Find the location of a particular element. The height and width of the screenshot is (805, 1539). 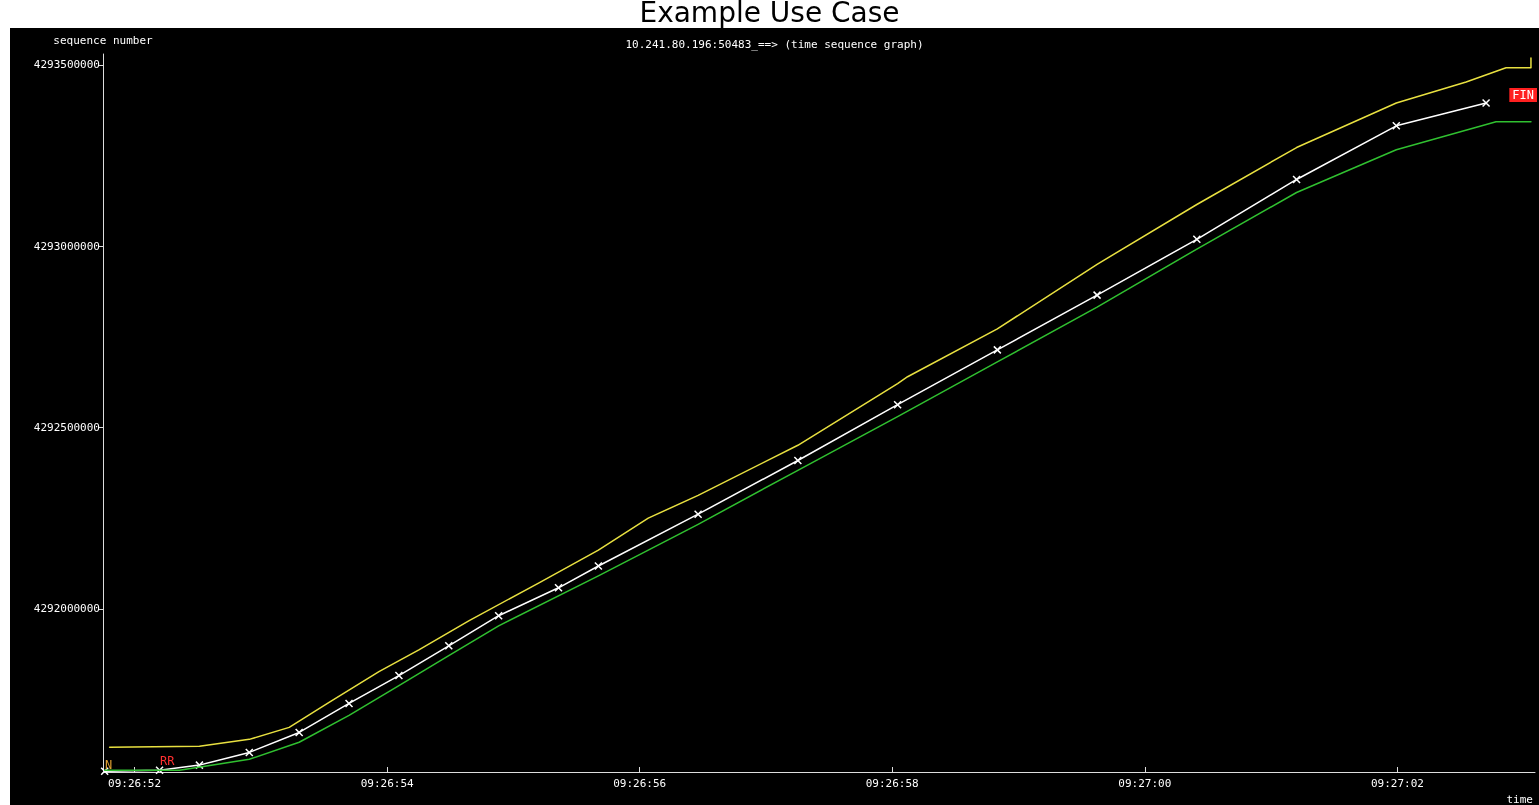

chart-subtitle: 10.241.80.196:50483_==> (time sequence graph) is located at coordinates (774, 44).